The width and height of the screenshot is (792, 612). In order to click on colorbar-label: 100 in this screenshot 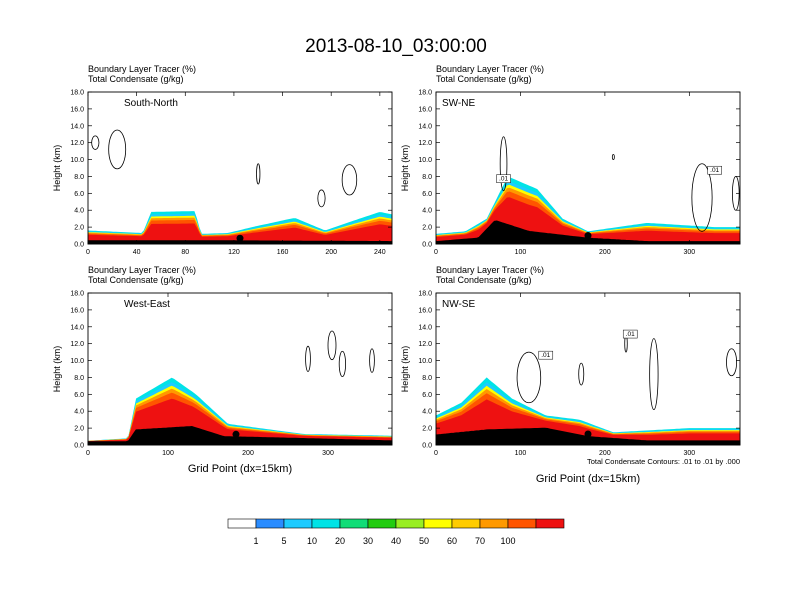, I will do `click(507, 541)`.